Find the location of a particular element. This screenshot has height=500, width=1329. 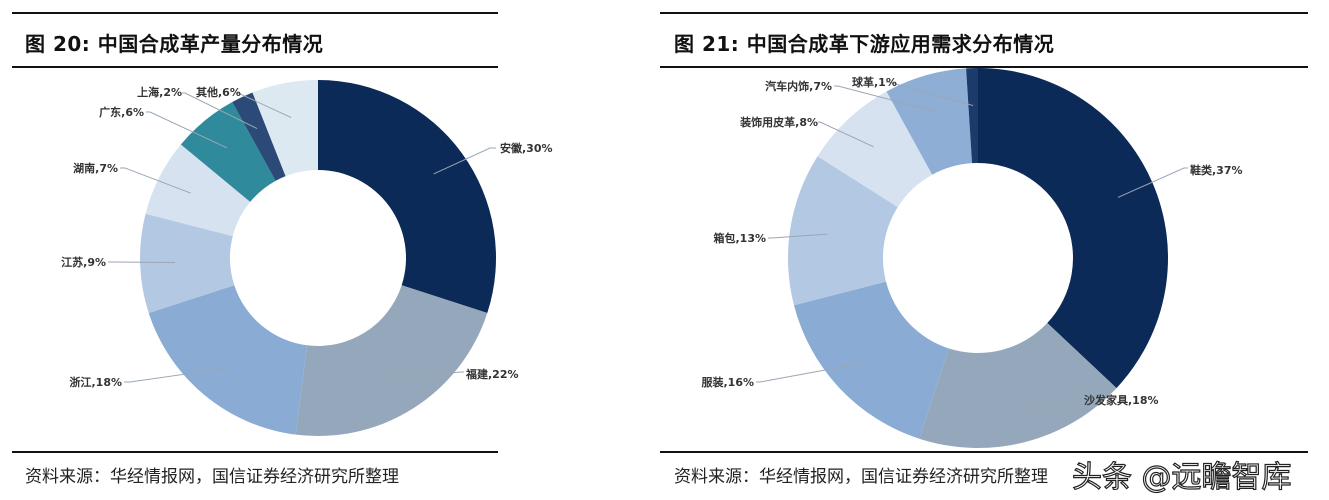

data-label: 汽车内饰,7% is located at coordinates (798, 86).